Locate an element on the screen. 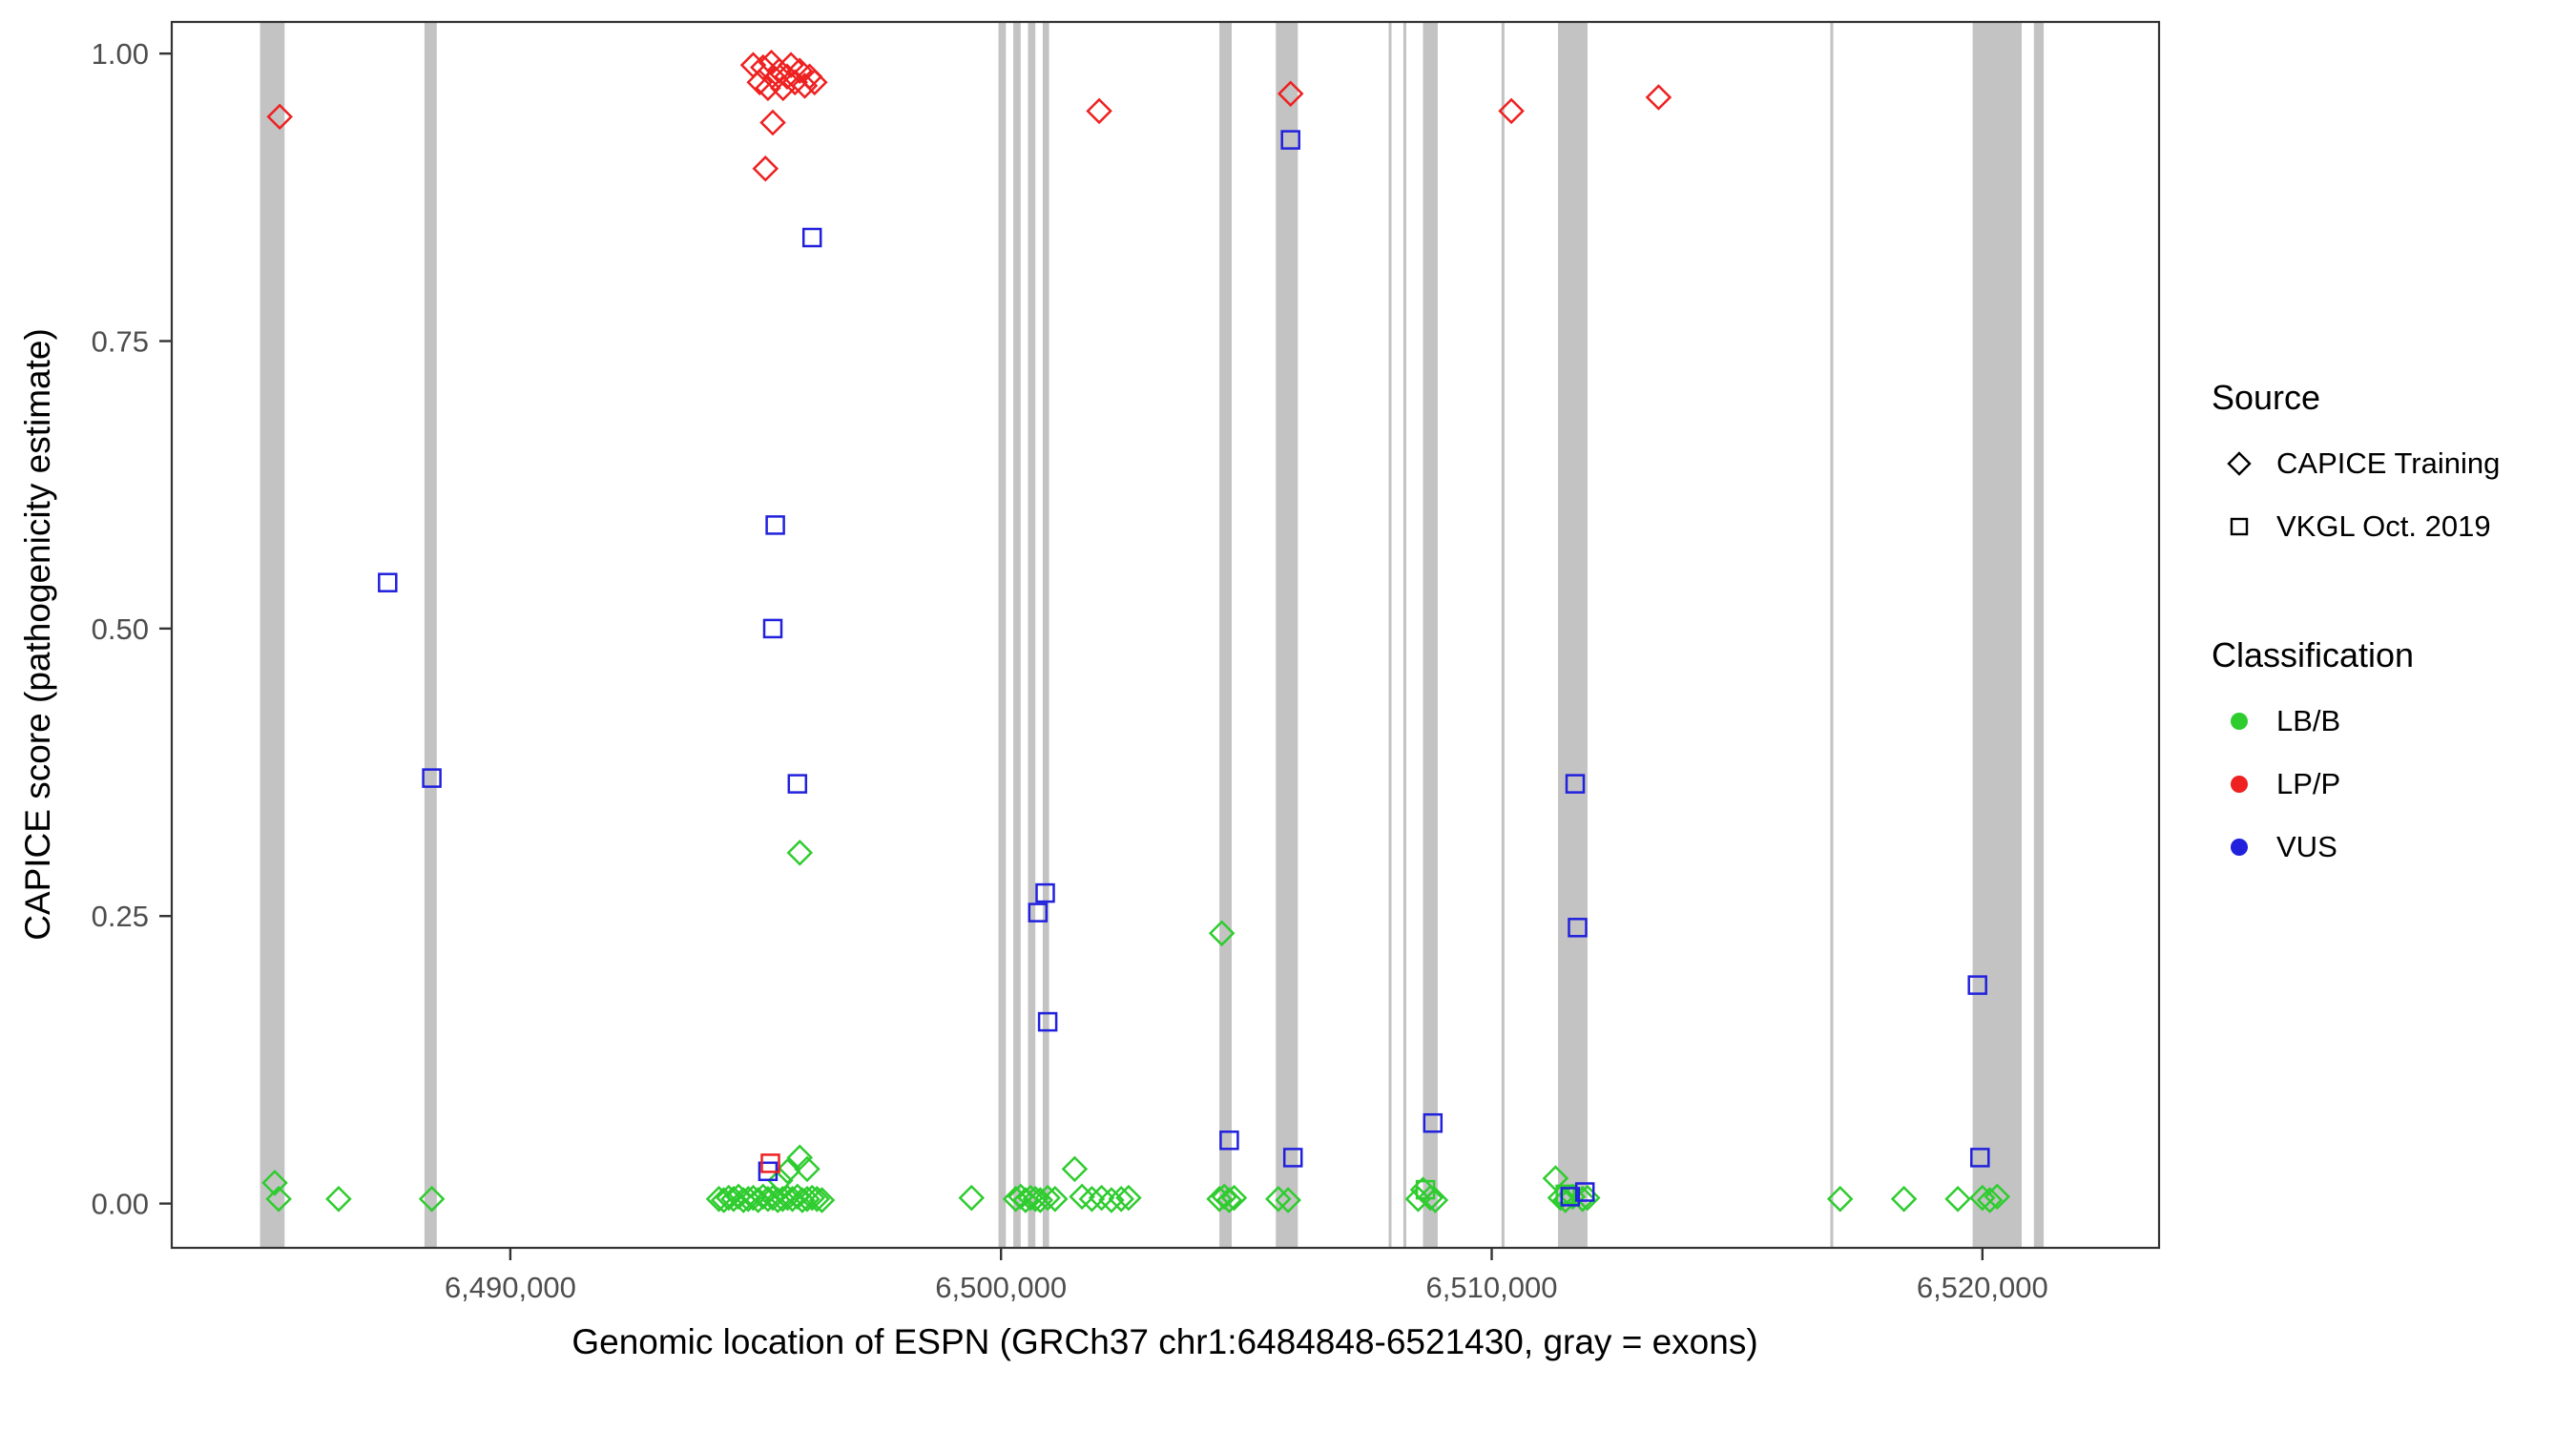  svg-text: 0.75 is located at coordinates (120, 342).